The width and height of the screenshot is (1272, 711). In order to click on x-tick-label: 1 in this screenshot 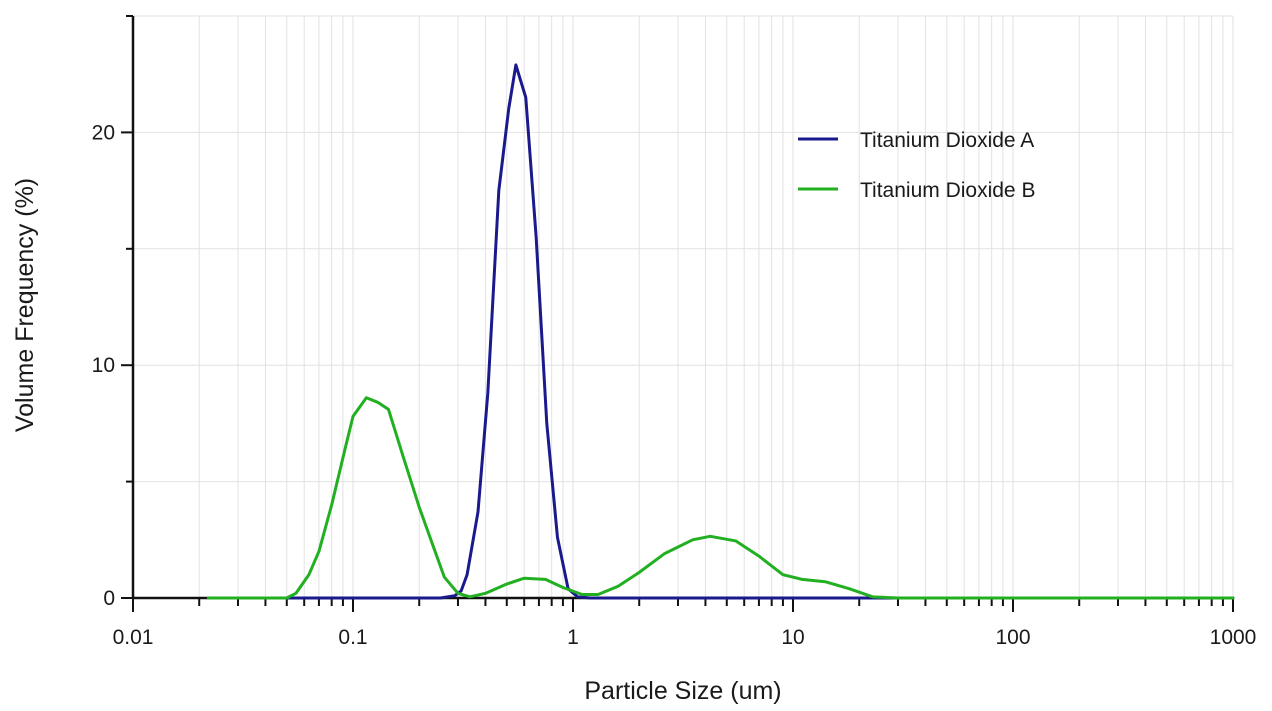, I will do `click(573, 637)`.